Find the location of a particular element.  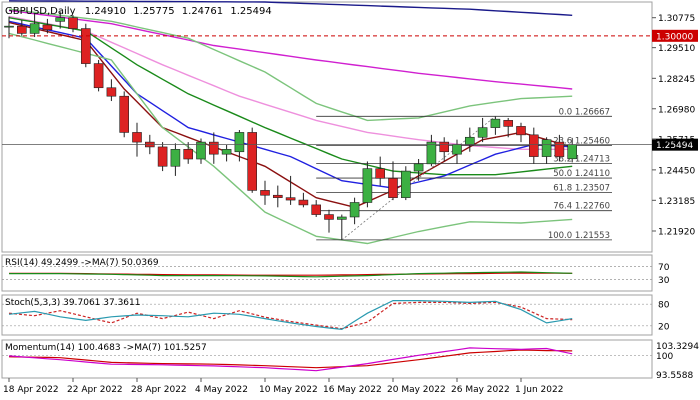

price-tick-label: 1.26980 is located at coordinates (676, 110).